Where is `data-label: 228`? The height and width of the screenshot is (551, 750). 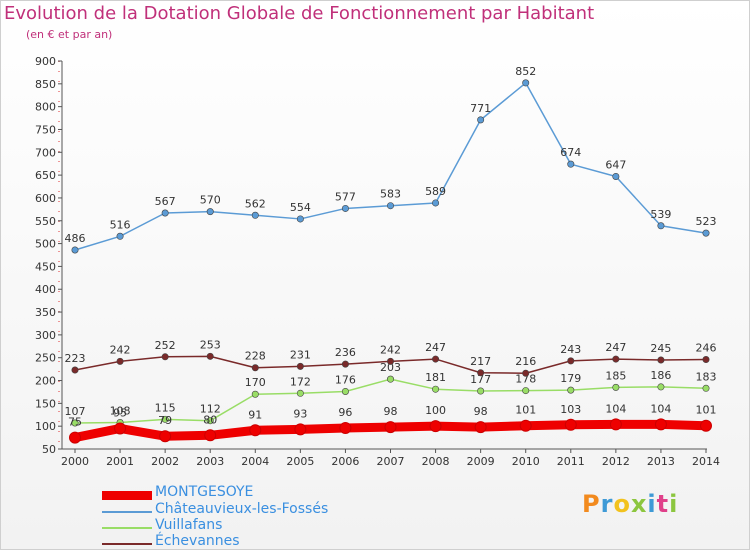
data-label: 228 is located at coordinates (255, 356).